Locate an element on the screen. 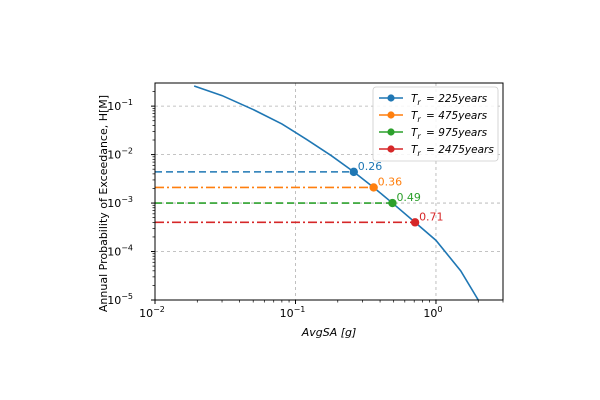 The image size is (600, 400). y-tick-label: 10⁻² is located at coordinates (120, 154).